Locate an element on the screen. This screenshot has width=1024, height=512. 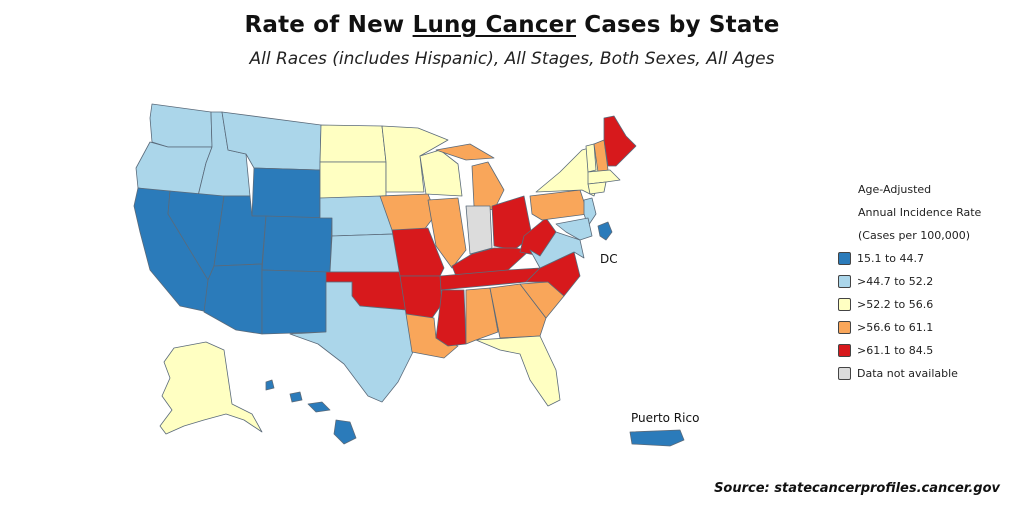
puerto-rico-label: Puerto Rico is located at coordinates (665, 418).